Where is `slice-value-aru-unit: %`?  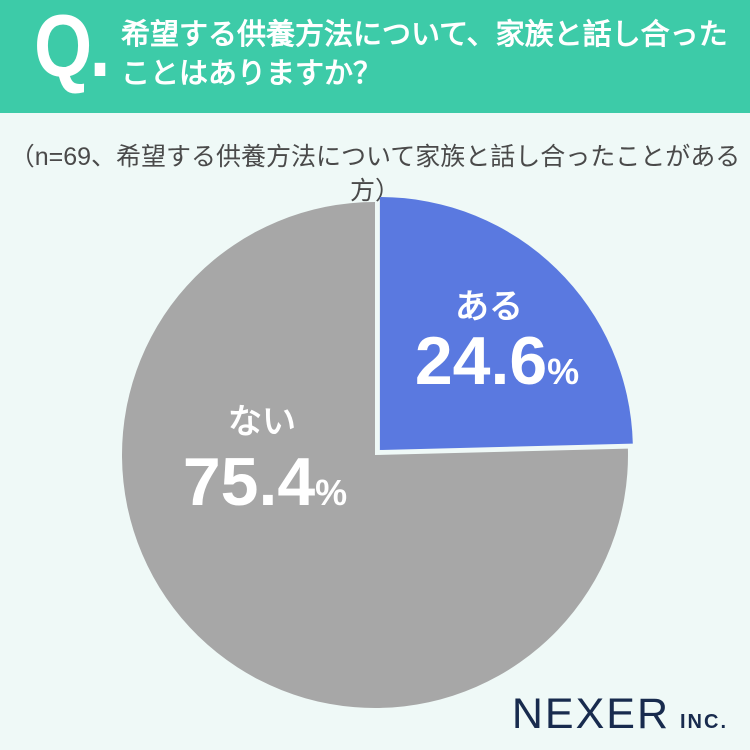 slice-value-aru-unit: % is located at coordinates (563, 371).